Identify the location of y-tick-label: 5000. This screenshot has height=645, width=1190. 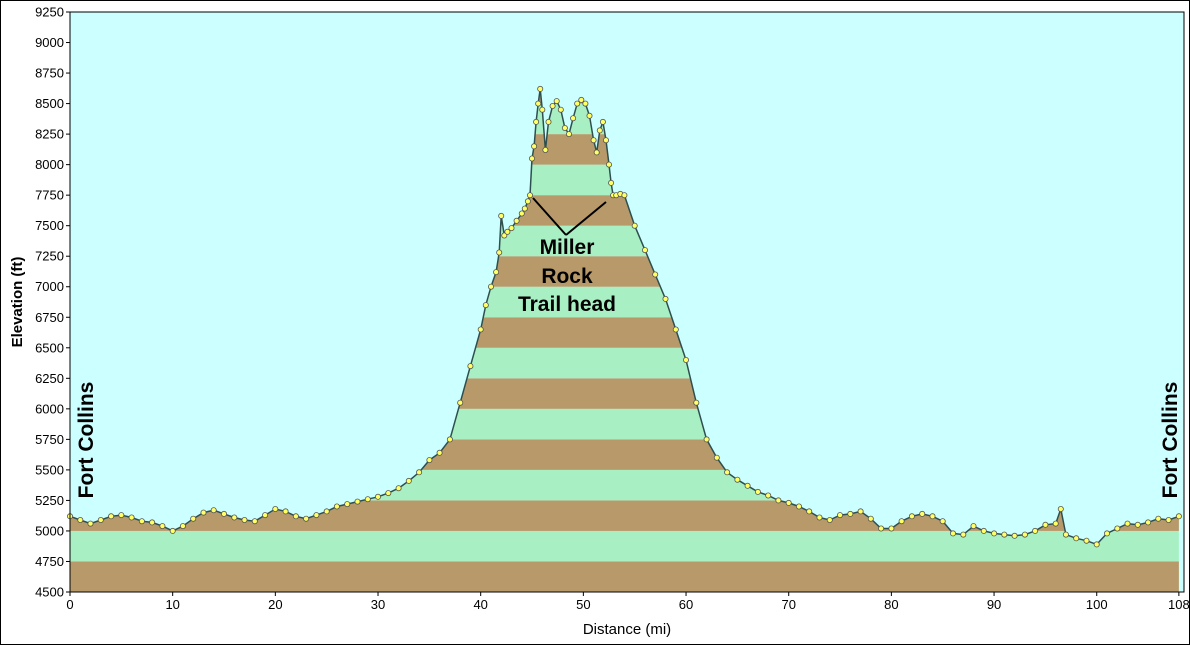
(49, 530).